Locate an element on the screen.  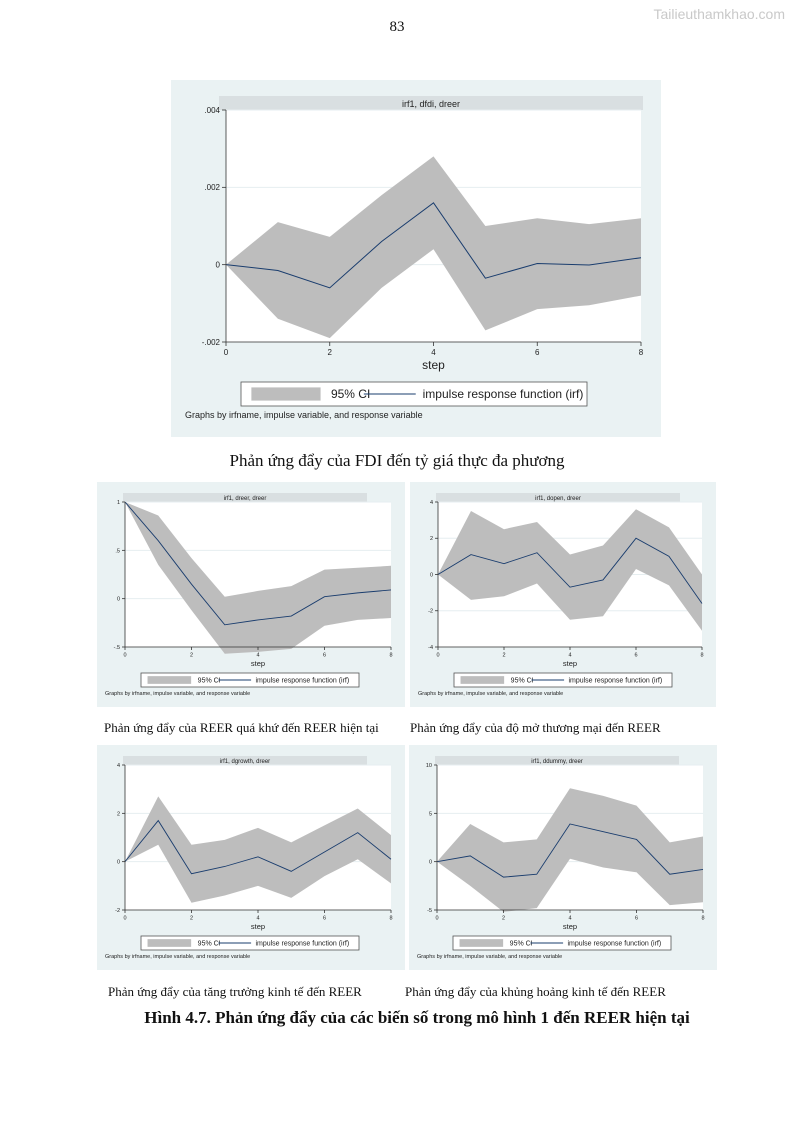
y-tick-label: -.5 is located at coordinates (117, 648).